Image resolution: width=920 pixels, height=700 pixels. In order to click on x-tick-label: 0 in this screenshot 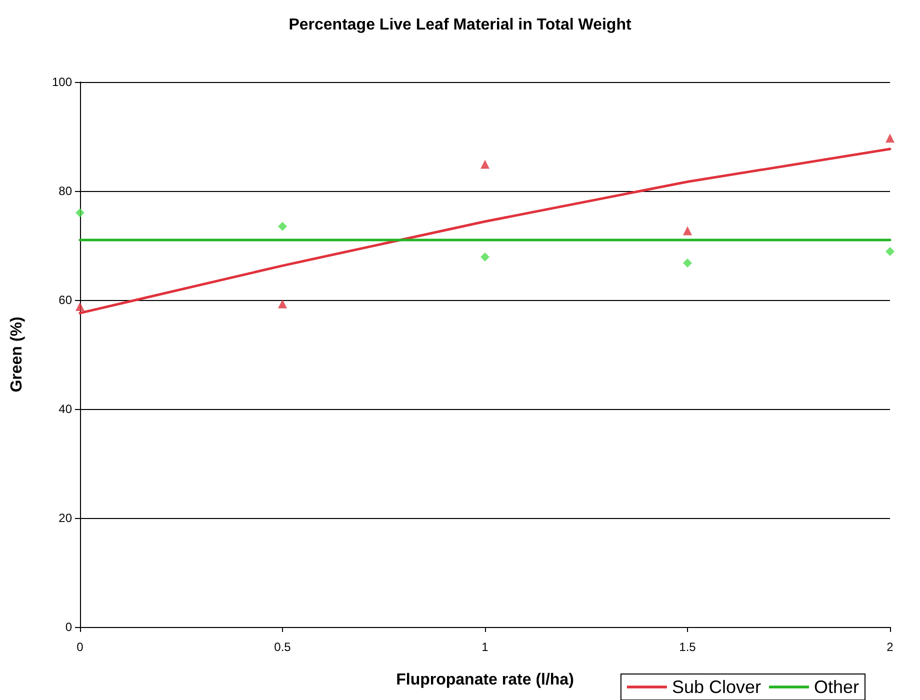, I will do `click(80, 647)`.